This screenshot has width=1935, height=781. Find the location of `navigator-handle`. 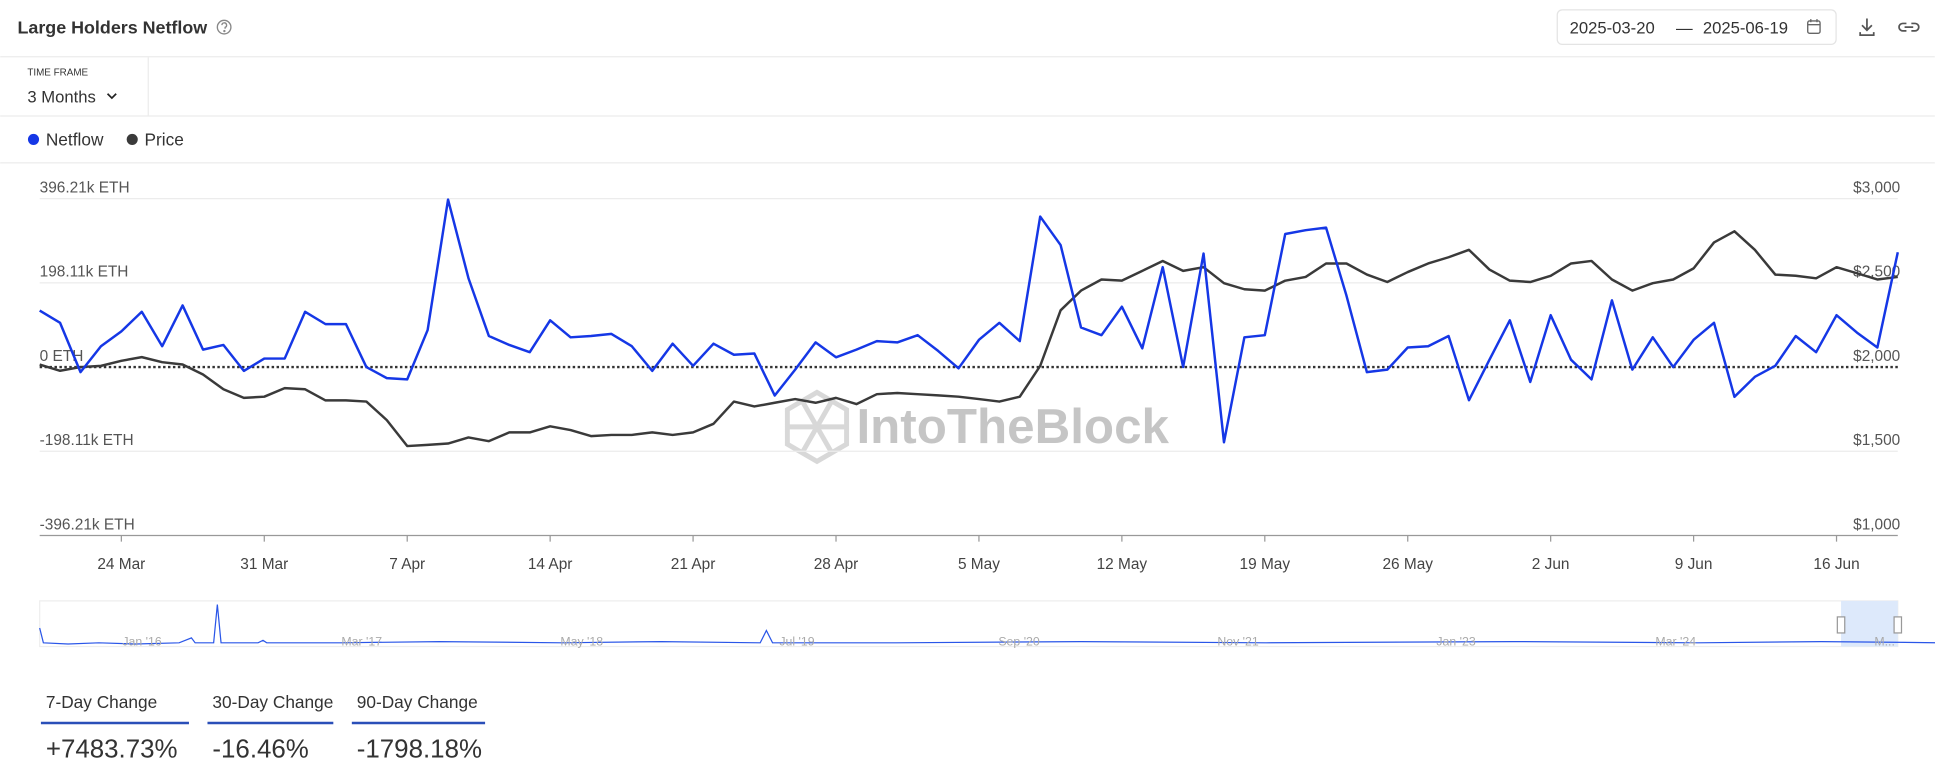

navigator-handle is located at coordinates (1869, 625).